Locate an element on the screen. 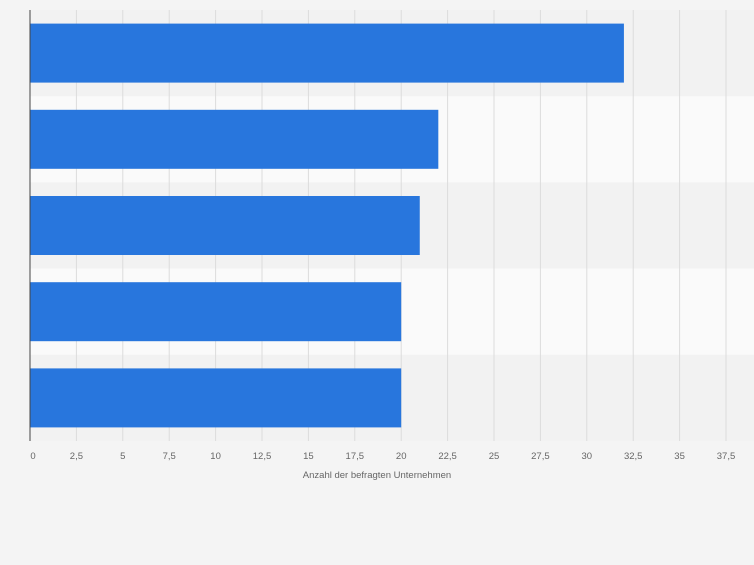 The image size is (754, 565). x-tick-label: 0 is located at coordinates (32, 456).